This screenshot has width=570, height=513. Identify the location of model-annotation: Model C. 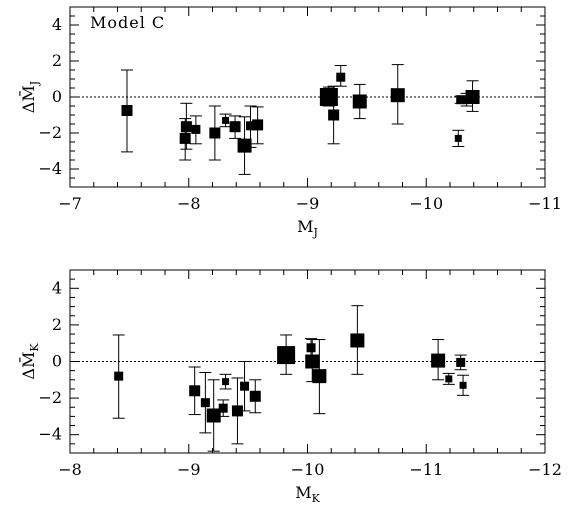
(127, 22).